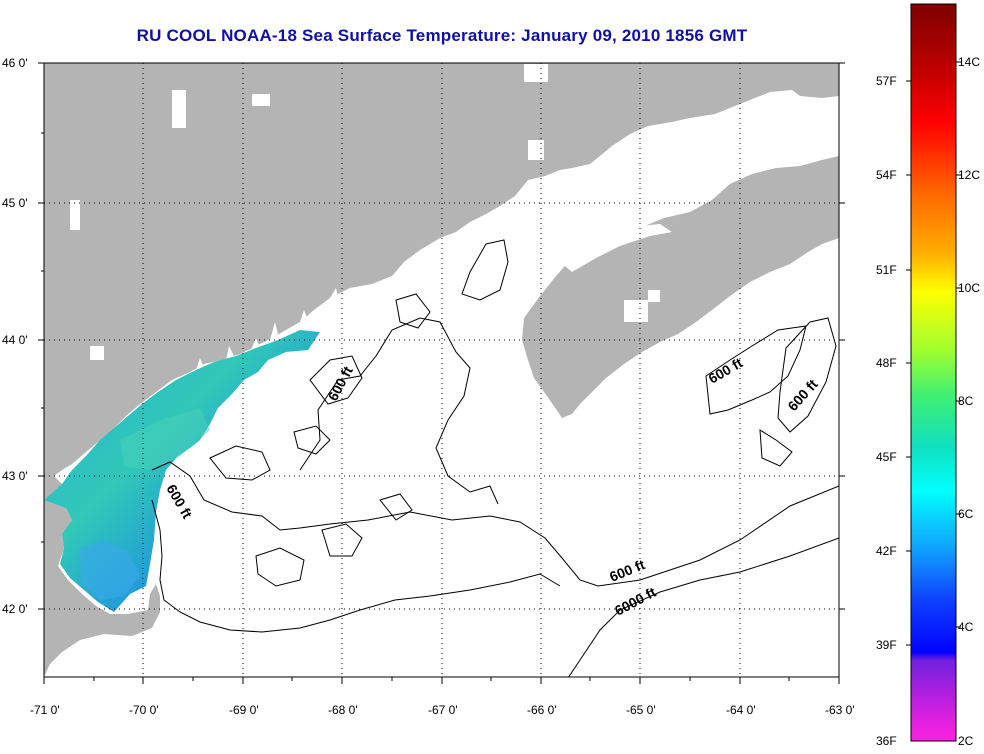  Describe the element at coordinates (966, 627) in the screenshot. I see `colorbar-c-label: 4C` at that location.